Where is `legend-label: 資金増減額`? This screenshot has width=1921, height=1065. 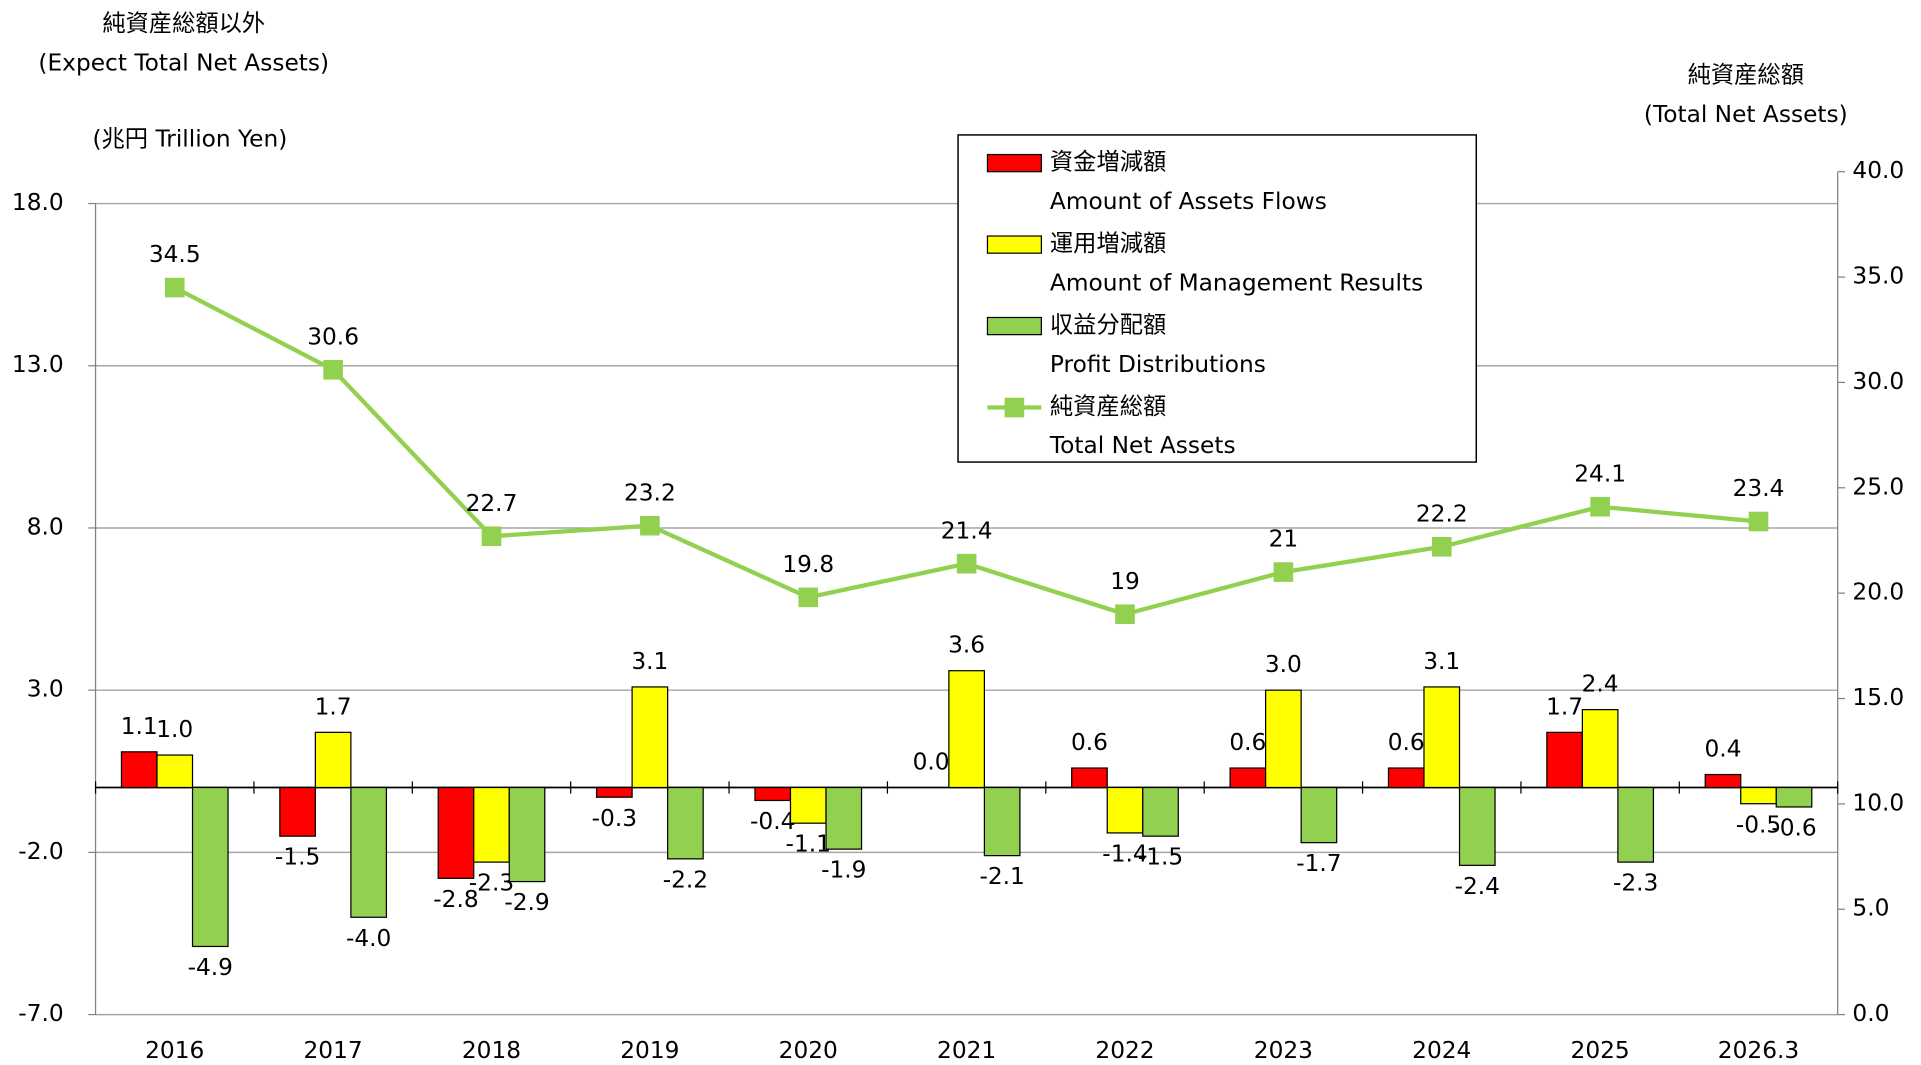
legend-label: 資金増減額 is located at coordinates (1108, 162).